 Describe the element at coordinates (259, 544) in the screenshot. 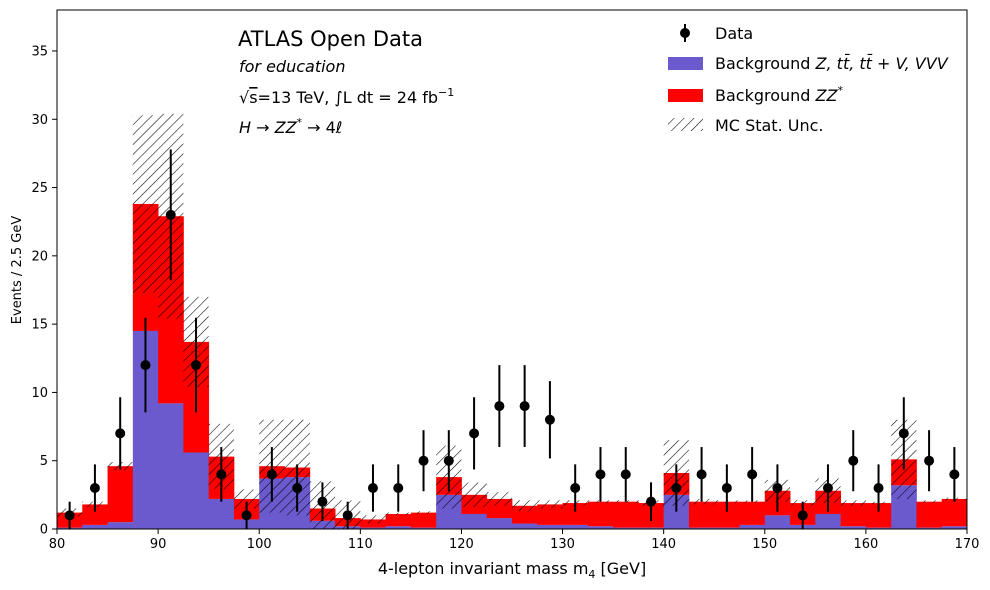

I see `x-tick-label: 100` at that location.